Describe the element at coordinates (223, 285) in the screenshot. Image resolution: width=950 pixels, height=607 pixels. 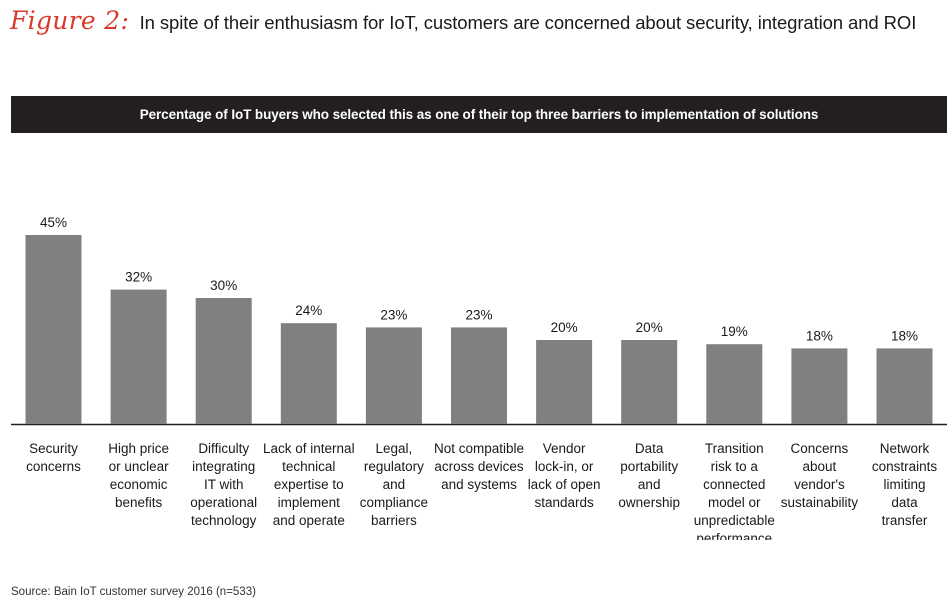
I see `data-label: 30%` at that location.